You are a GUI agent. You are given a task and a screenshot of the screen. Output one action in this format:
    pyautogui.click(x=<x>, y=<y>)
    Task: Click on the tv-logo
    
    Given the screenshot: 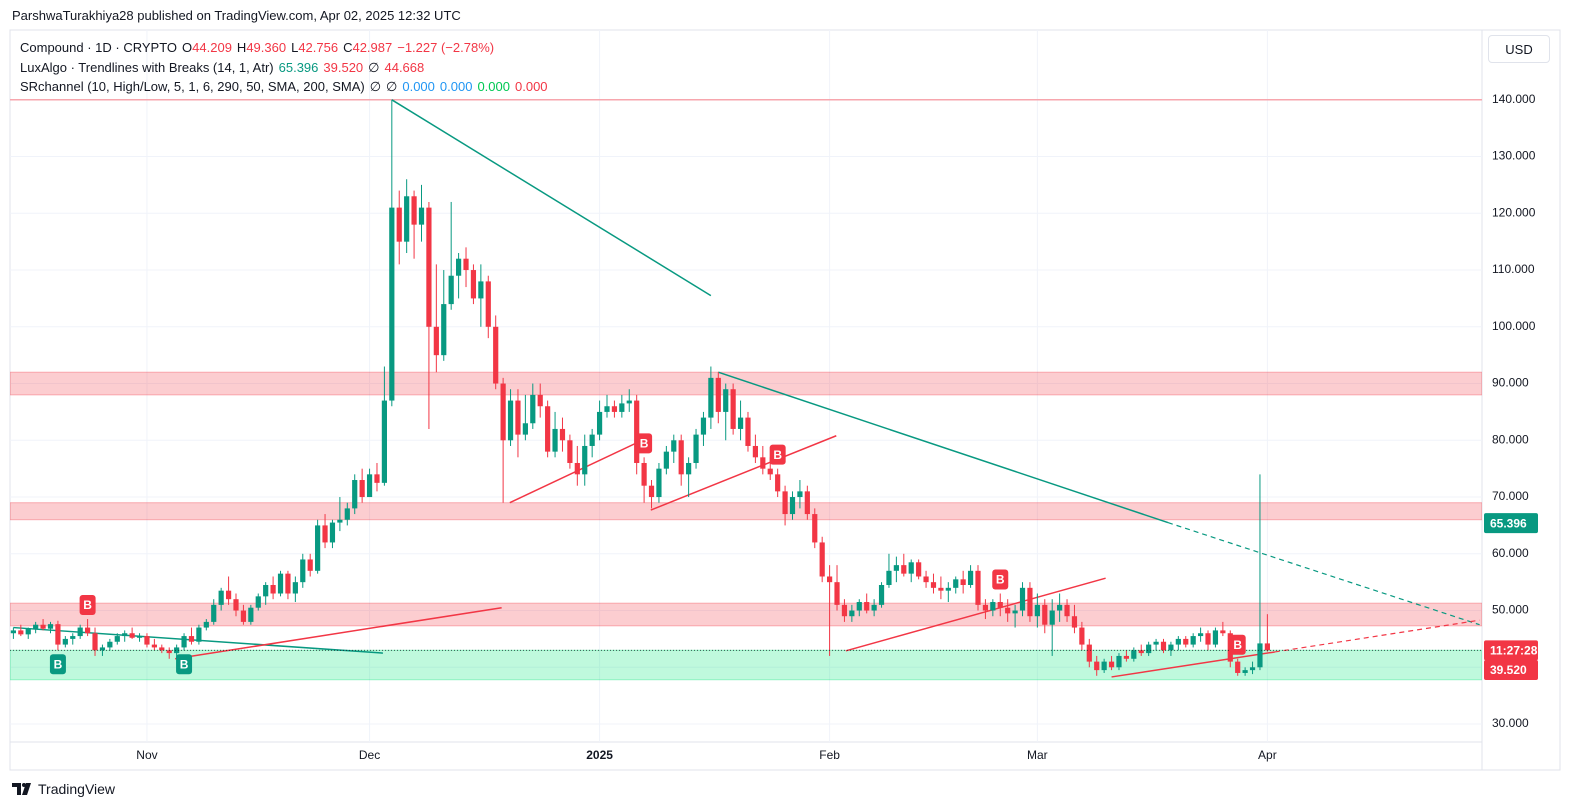 What is the action you would take?
    pyautogui.click(x=21, y=789)
    